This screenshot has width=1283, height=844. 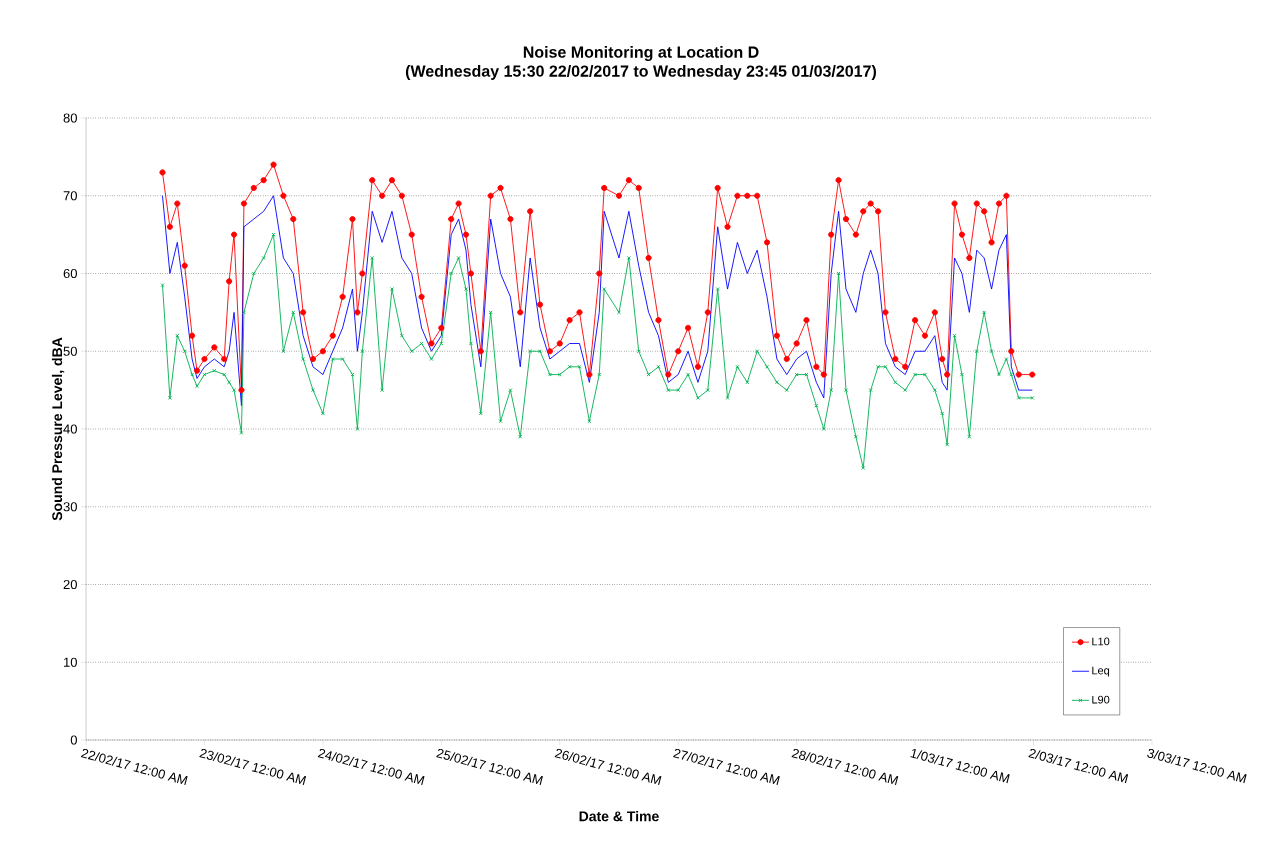 What do you see at coordinates (73, 740) in the screenshot?
I see `y-tick-label: 0` at bounding box center [73, 740].